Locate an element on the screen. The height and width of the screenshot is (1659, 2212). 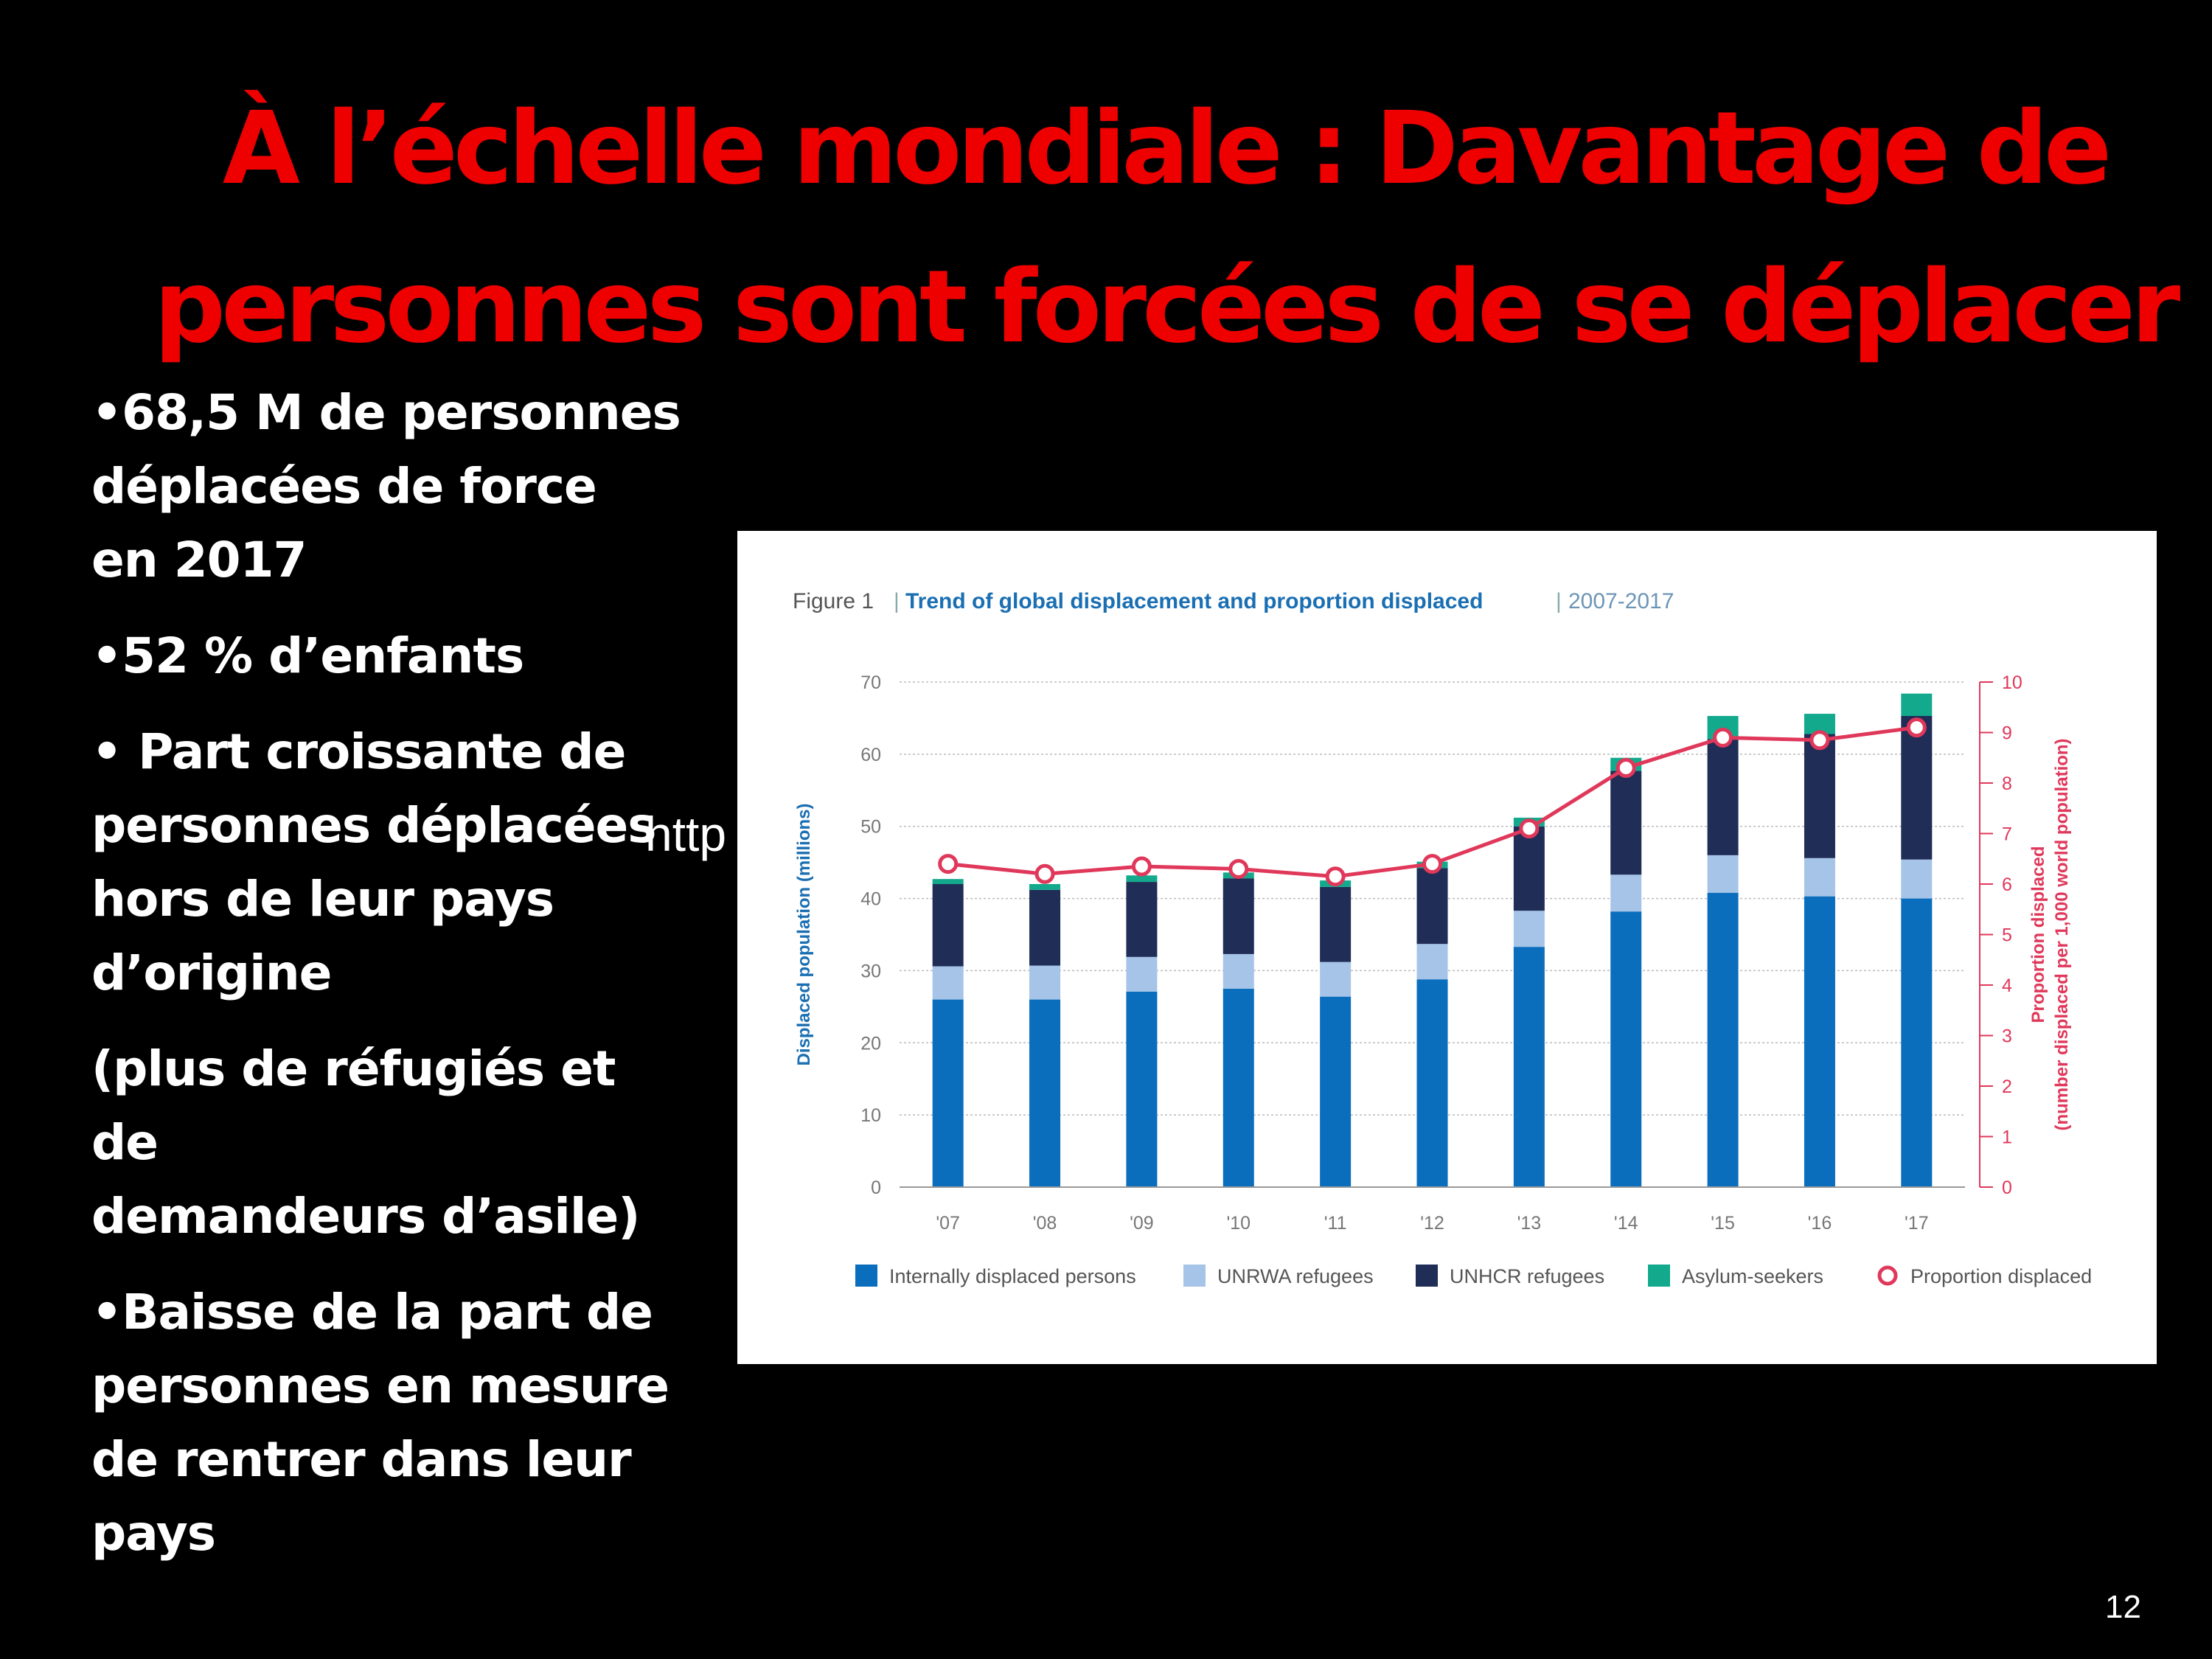
y2-tick-label: 10 is located at coordinates (2012, 682).